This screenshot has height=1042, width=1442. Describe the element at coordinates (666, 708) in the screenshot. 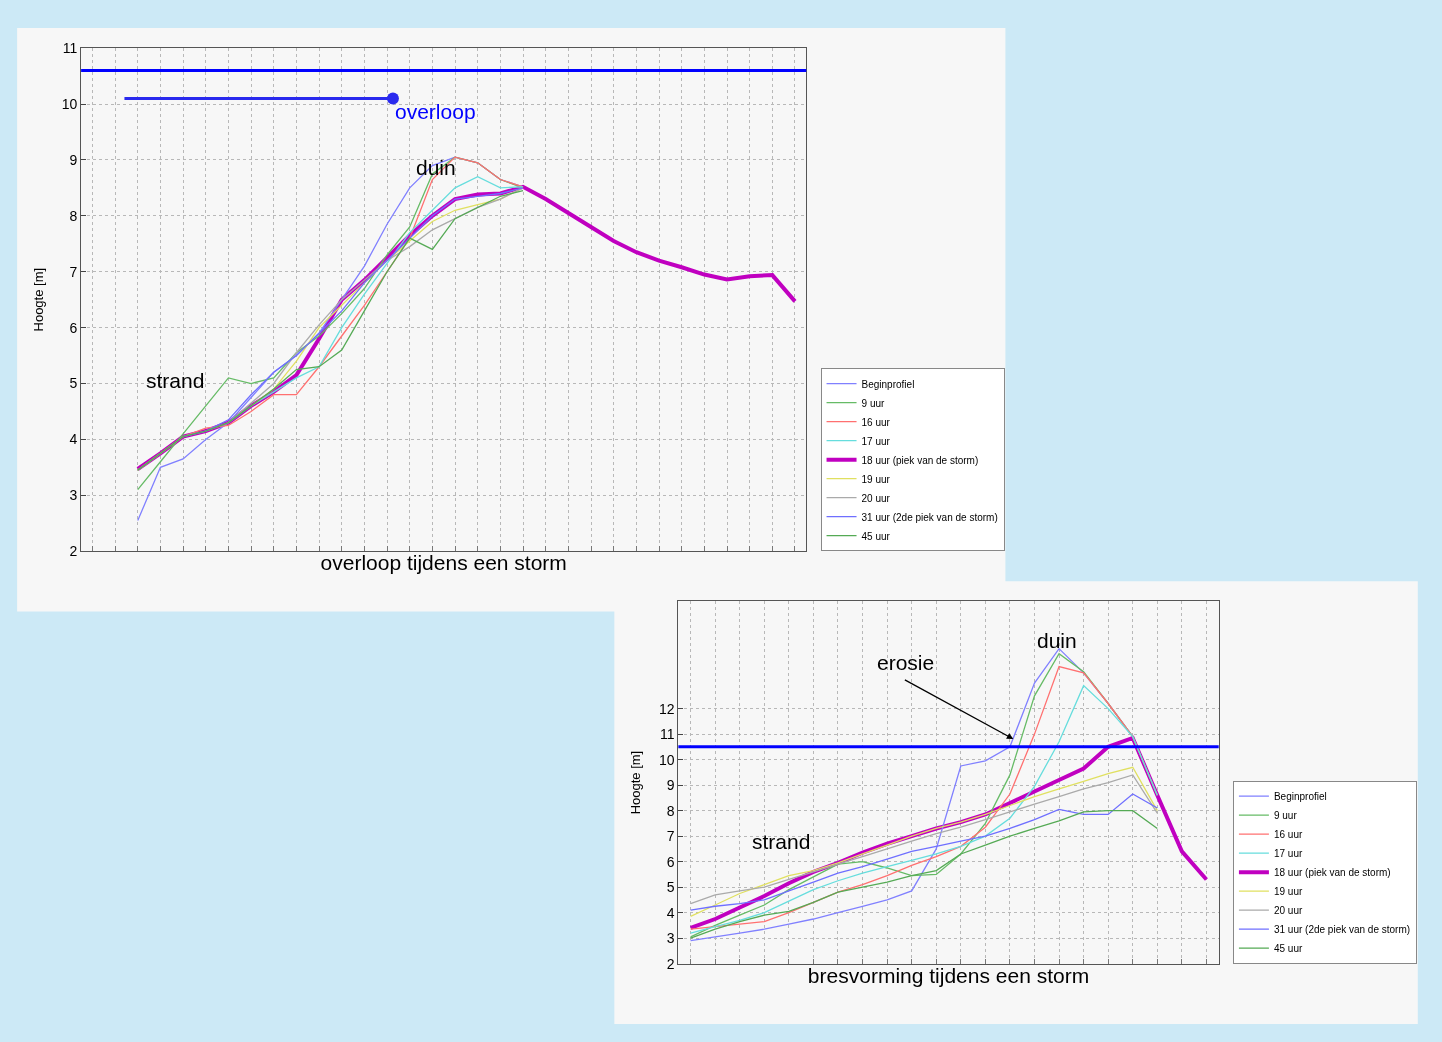

I see `y-tick-label: 12` at that location.